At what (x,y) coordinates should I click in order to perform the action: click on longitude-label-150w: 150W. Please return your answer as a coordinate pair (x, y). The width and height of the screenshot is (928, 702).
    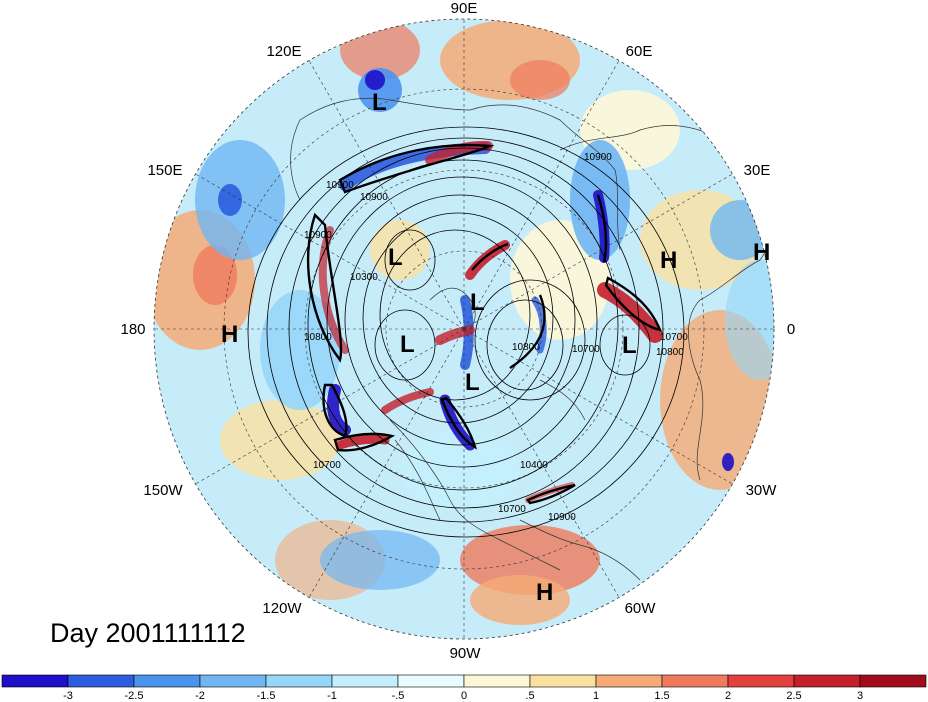
    Looking at the image, I should click on (163, 490).